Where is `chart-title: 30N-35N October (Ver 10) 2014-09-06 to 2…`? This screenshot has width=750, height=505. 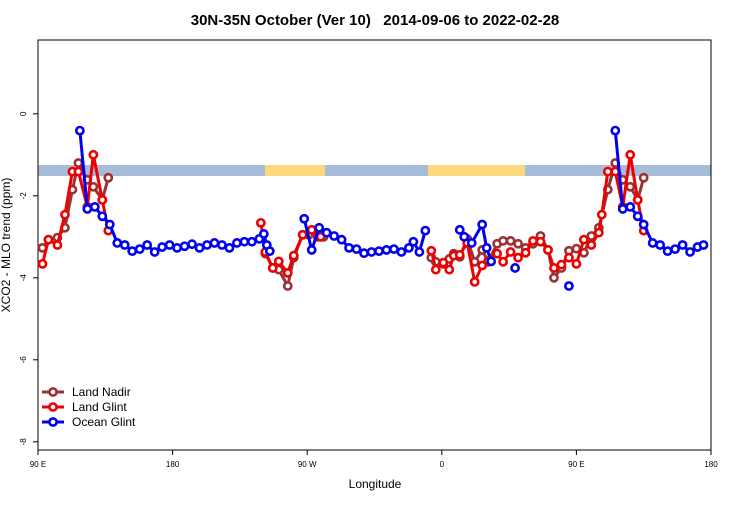 chart-title: 30N-35N October (Ver 10) 2014-09-06 to 2… is located at coordinates (375, 20).